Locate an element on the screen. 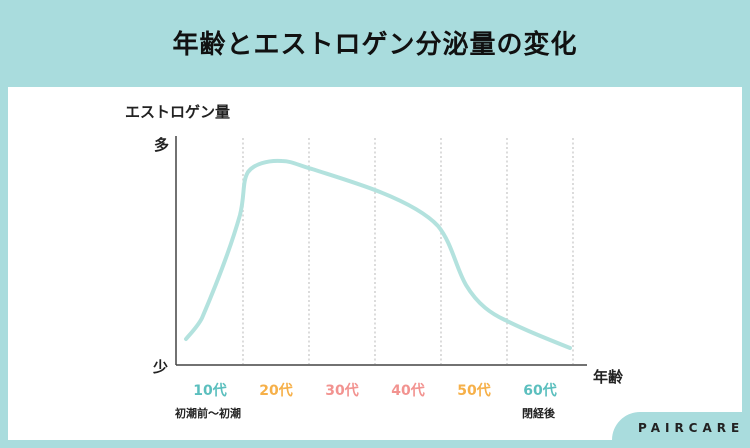 The image size is (750, 448). x-tick-30s: 30代 is located at coordinates (342, 391).